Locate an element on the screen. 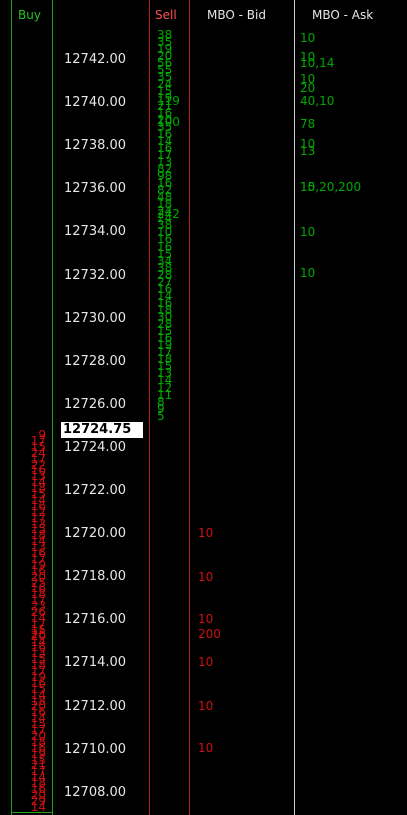  buy-volume-cell: 9 is located at coordinates (42, 435).